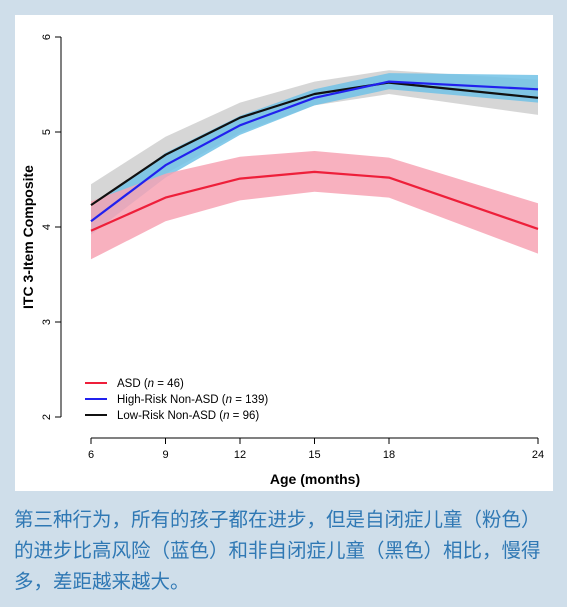  Describe the element at coordinates (47, 132) in the screenshot. I see `y-tick-label: 5` at that location.